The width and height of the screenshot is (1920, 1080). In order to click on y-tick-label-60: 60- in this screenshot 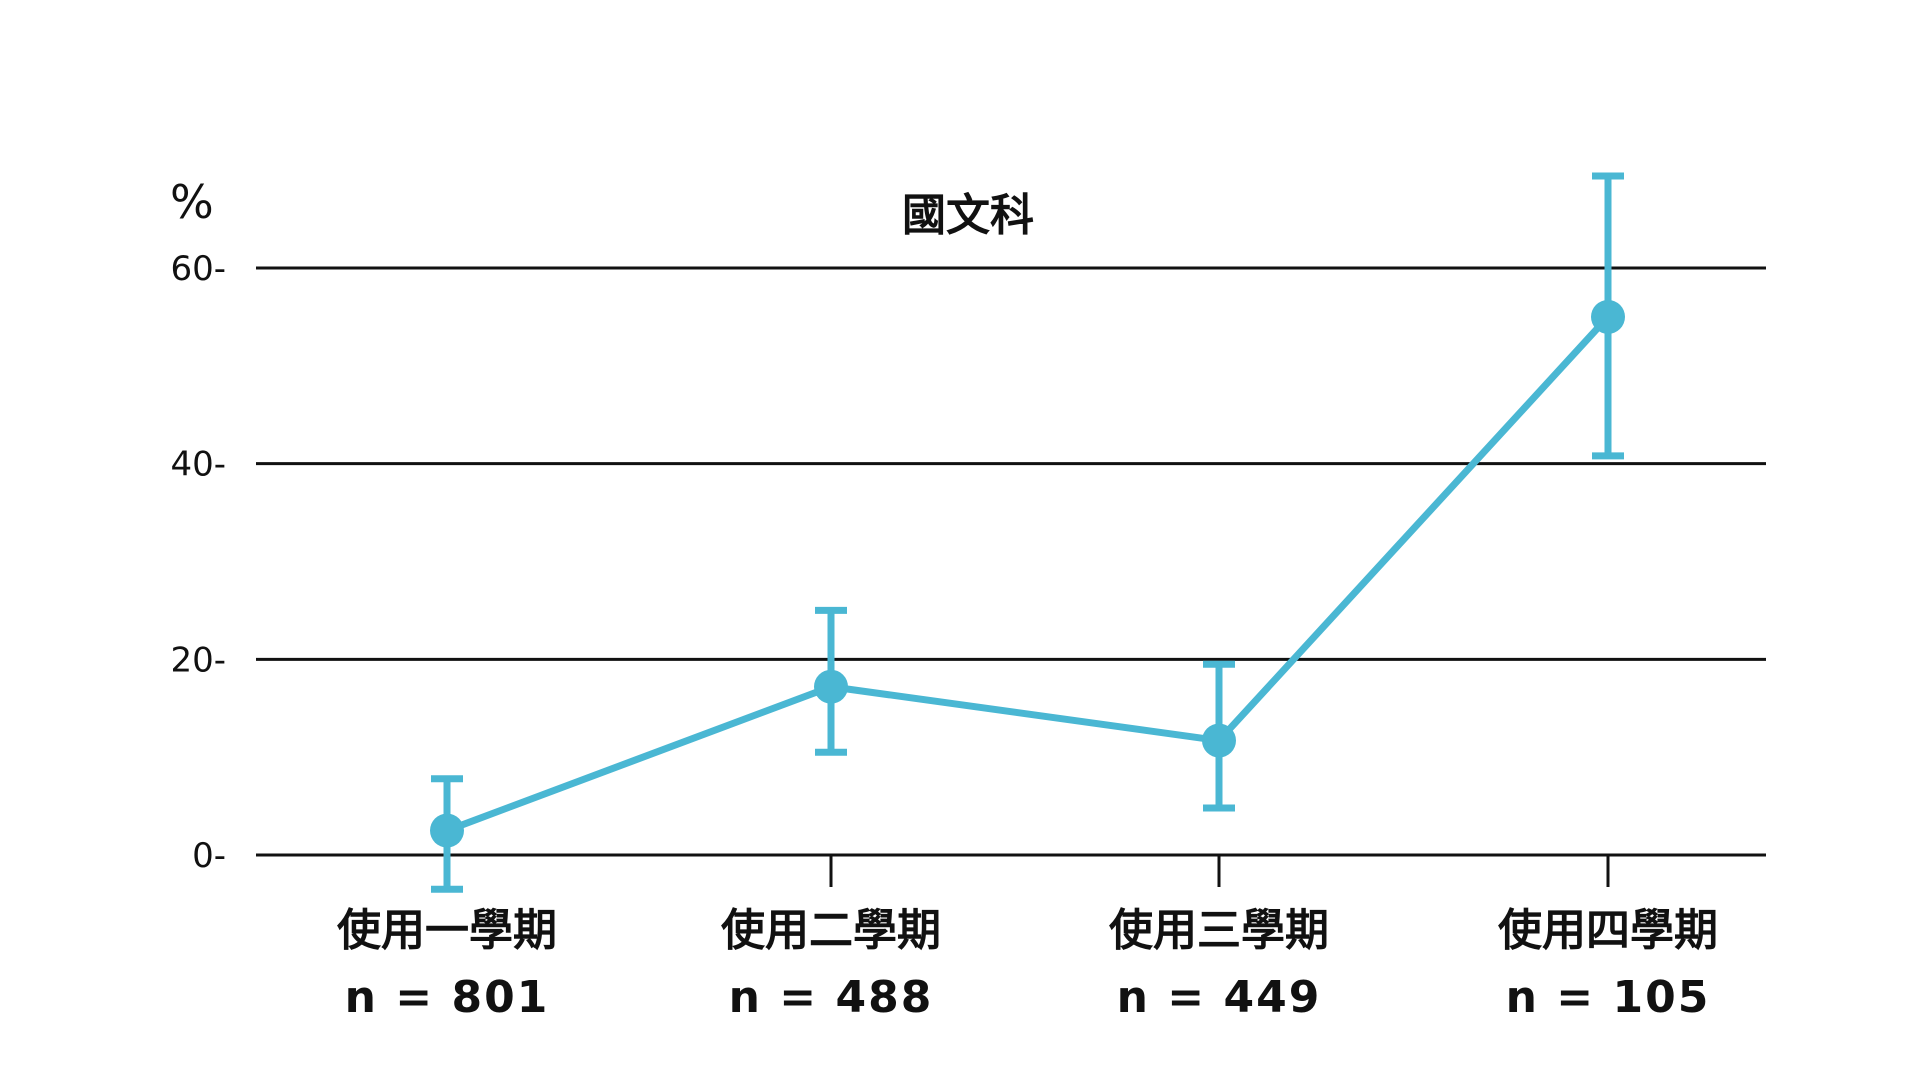, I will do `click(198, 269)`.